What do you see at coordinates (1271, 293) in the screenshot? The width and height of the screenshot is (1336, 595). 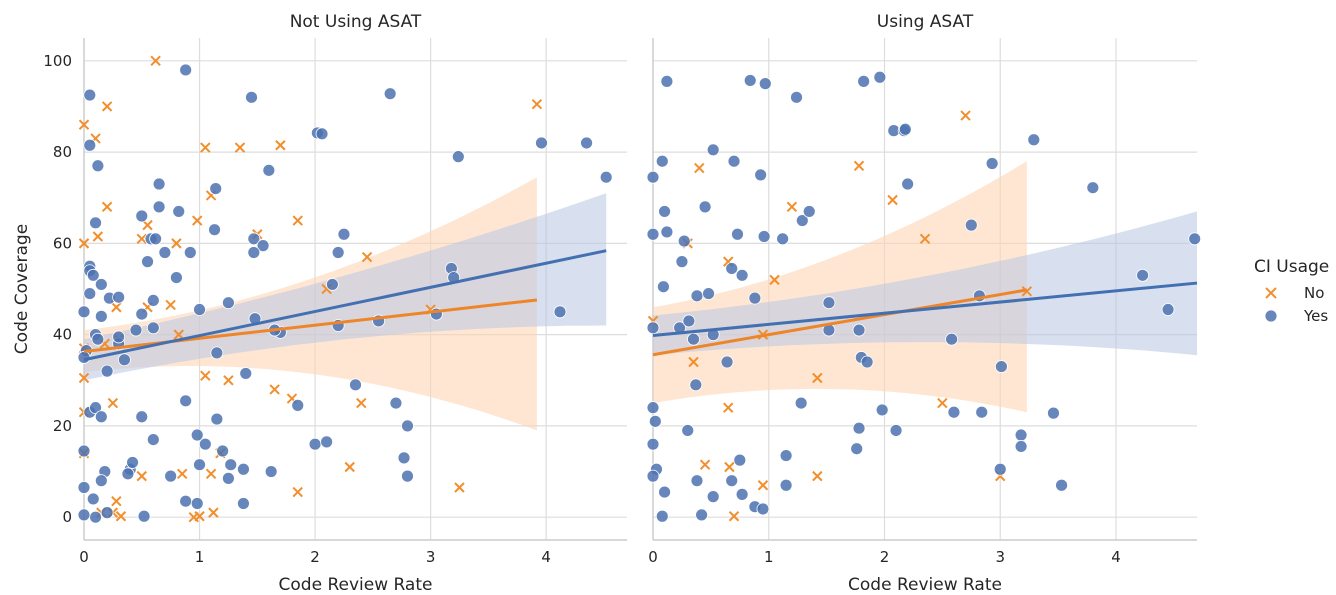 I see `legend-marker-no` at bounding box center [1271, 293].